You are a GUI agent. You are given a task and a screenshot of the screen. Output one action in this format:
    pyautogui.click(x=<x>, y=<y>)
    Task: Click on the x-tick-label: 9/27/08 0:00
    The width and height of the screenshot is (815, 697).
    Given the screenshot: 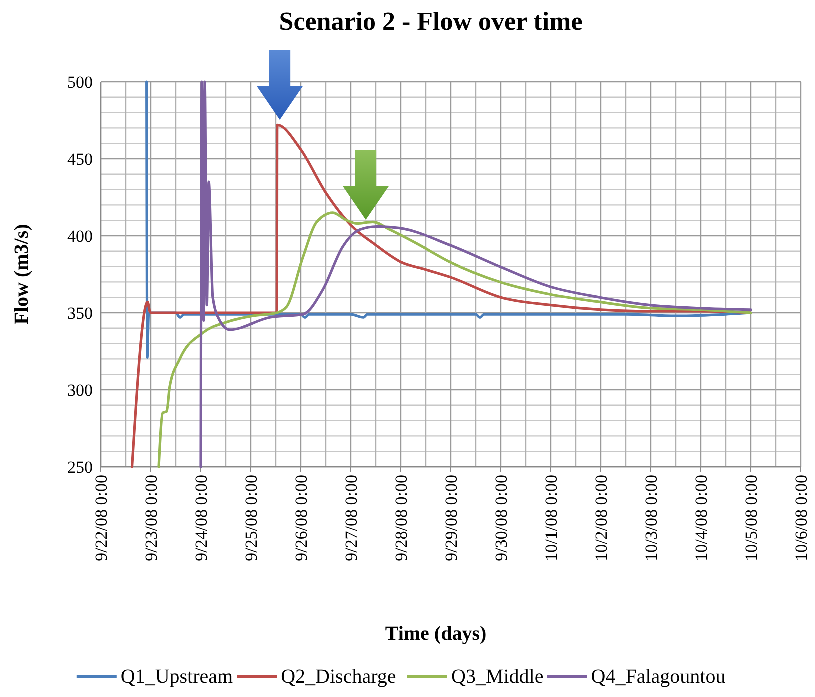 What is the action you would take?
    pyautogui.click(x=351, y=518)
    